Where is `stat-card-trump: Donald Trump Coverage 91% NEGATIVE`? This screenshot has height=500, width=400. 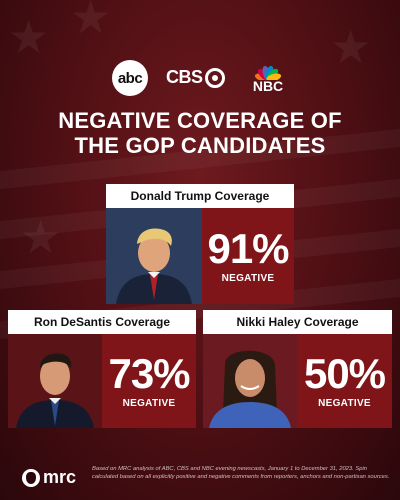 stat-card-trump: Donald Trump Coverage 91% NEGATIVE is located at coordinates (200, 244).